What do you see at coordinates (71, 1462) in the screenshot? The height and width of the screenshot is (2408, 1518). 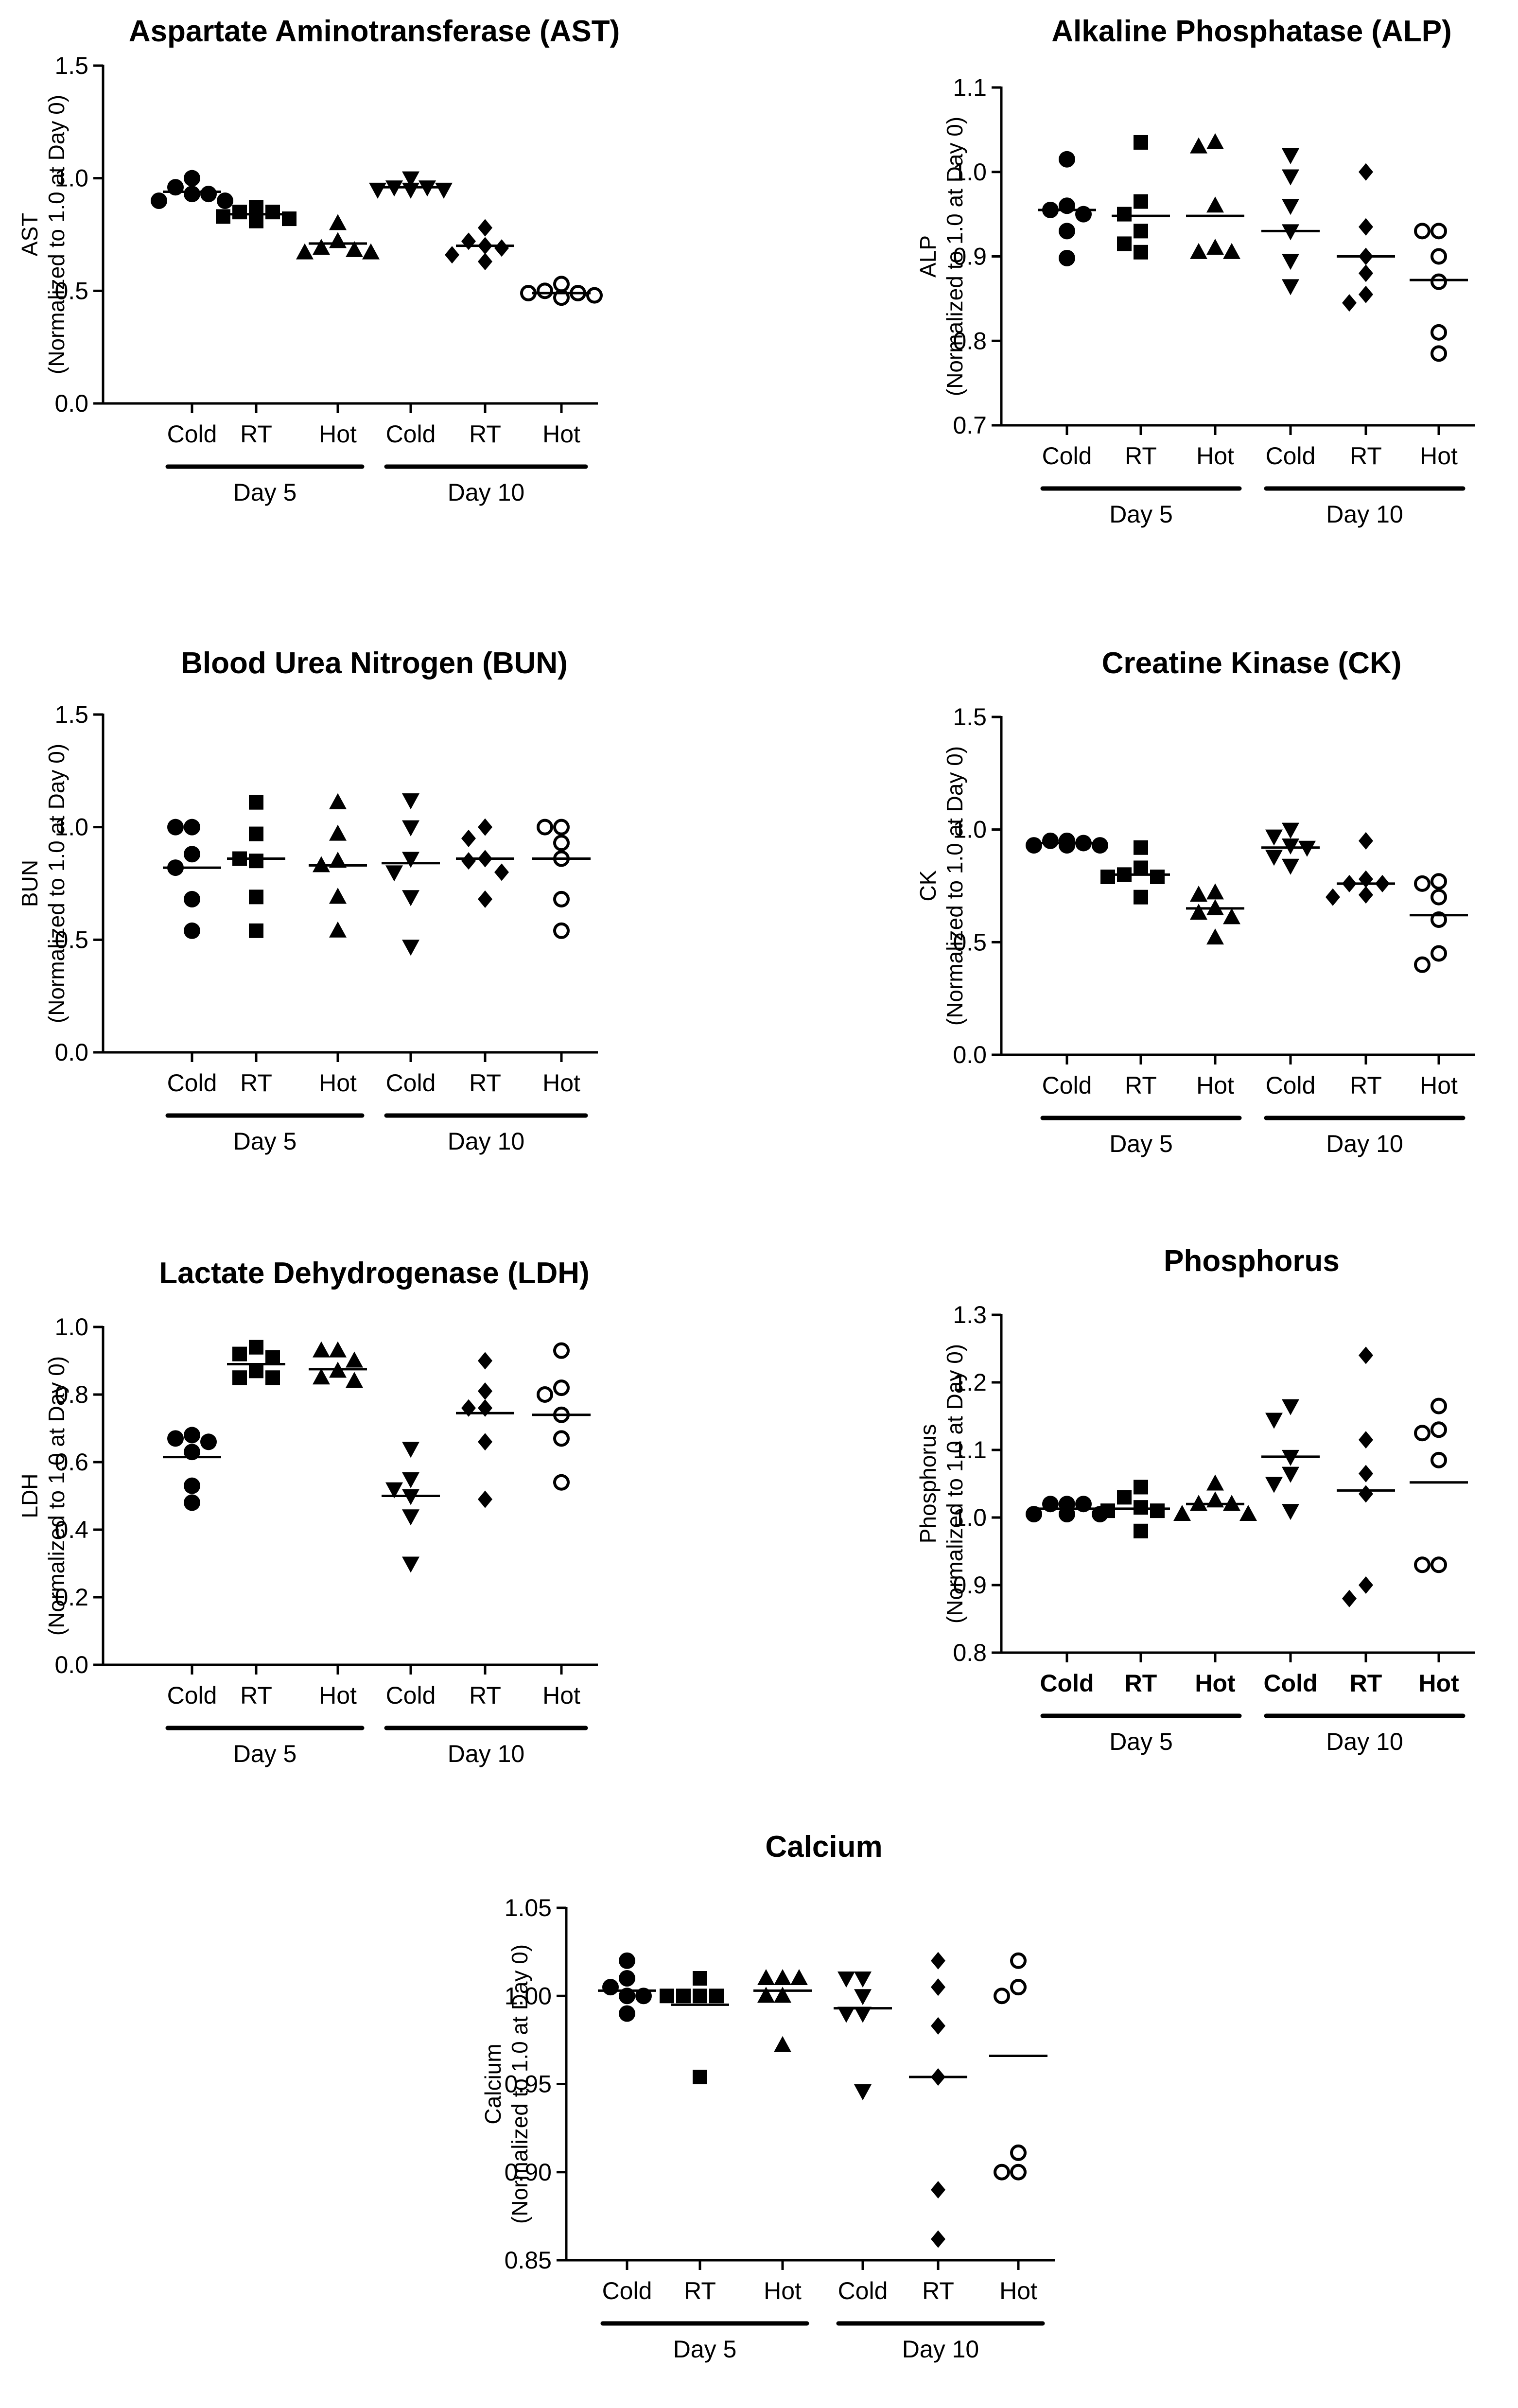 I see `y-tick-label: 0.6` at bounding box center [71, 1462].